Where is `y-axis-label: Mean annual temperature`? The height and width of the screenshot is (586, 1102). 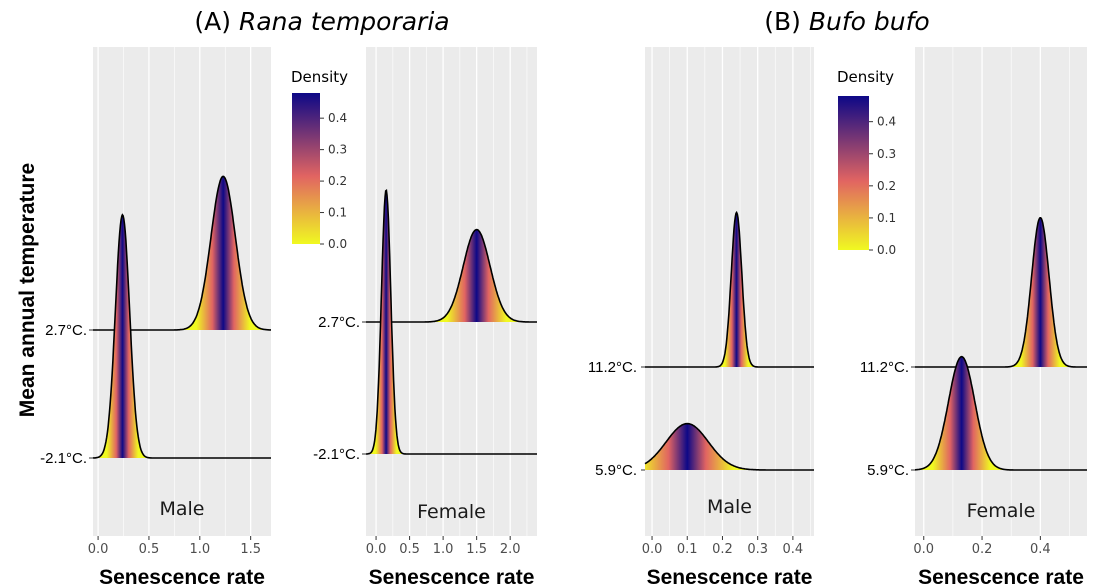
y-axis-label: Mean annual temperature is located at coordinates (27, 290).